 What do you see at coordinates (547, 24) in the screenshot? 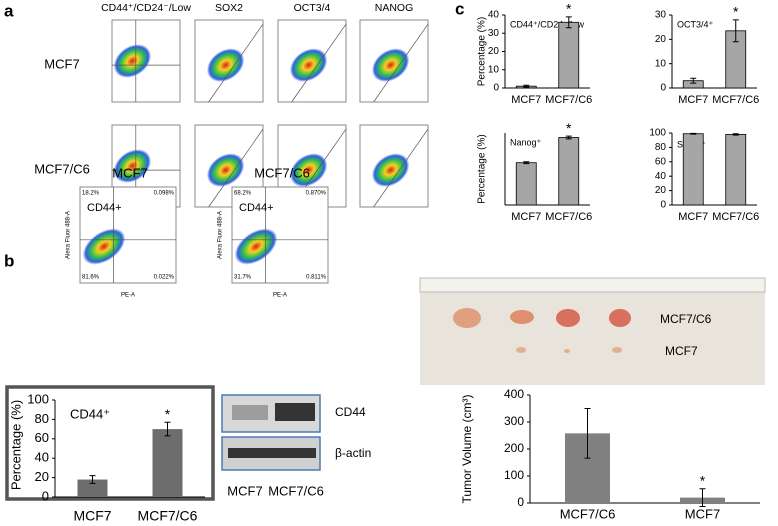
I see `chart-title: CD44⁺/CD24⁻/low` at bounding box center [547, 24].